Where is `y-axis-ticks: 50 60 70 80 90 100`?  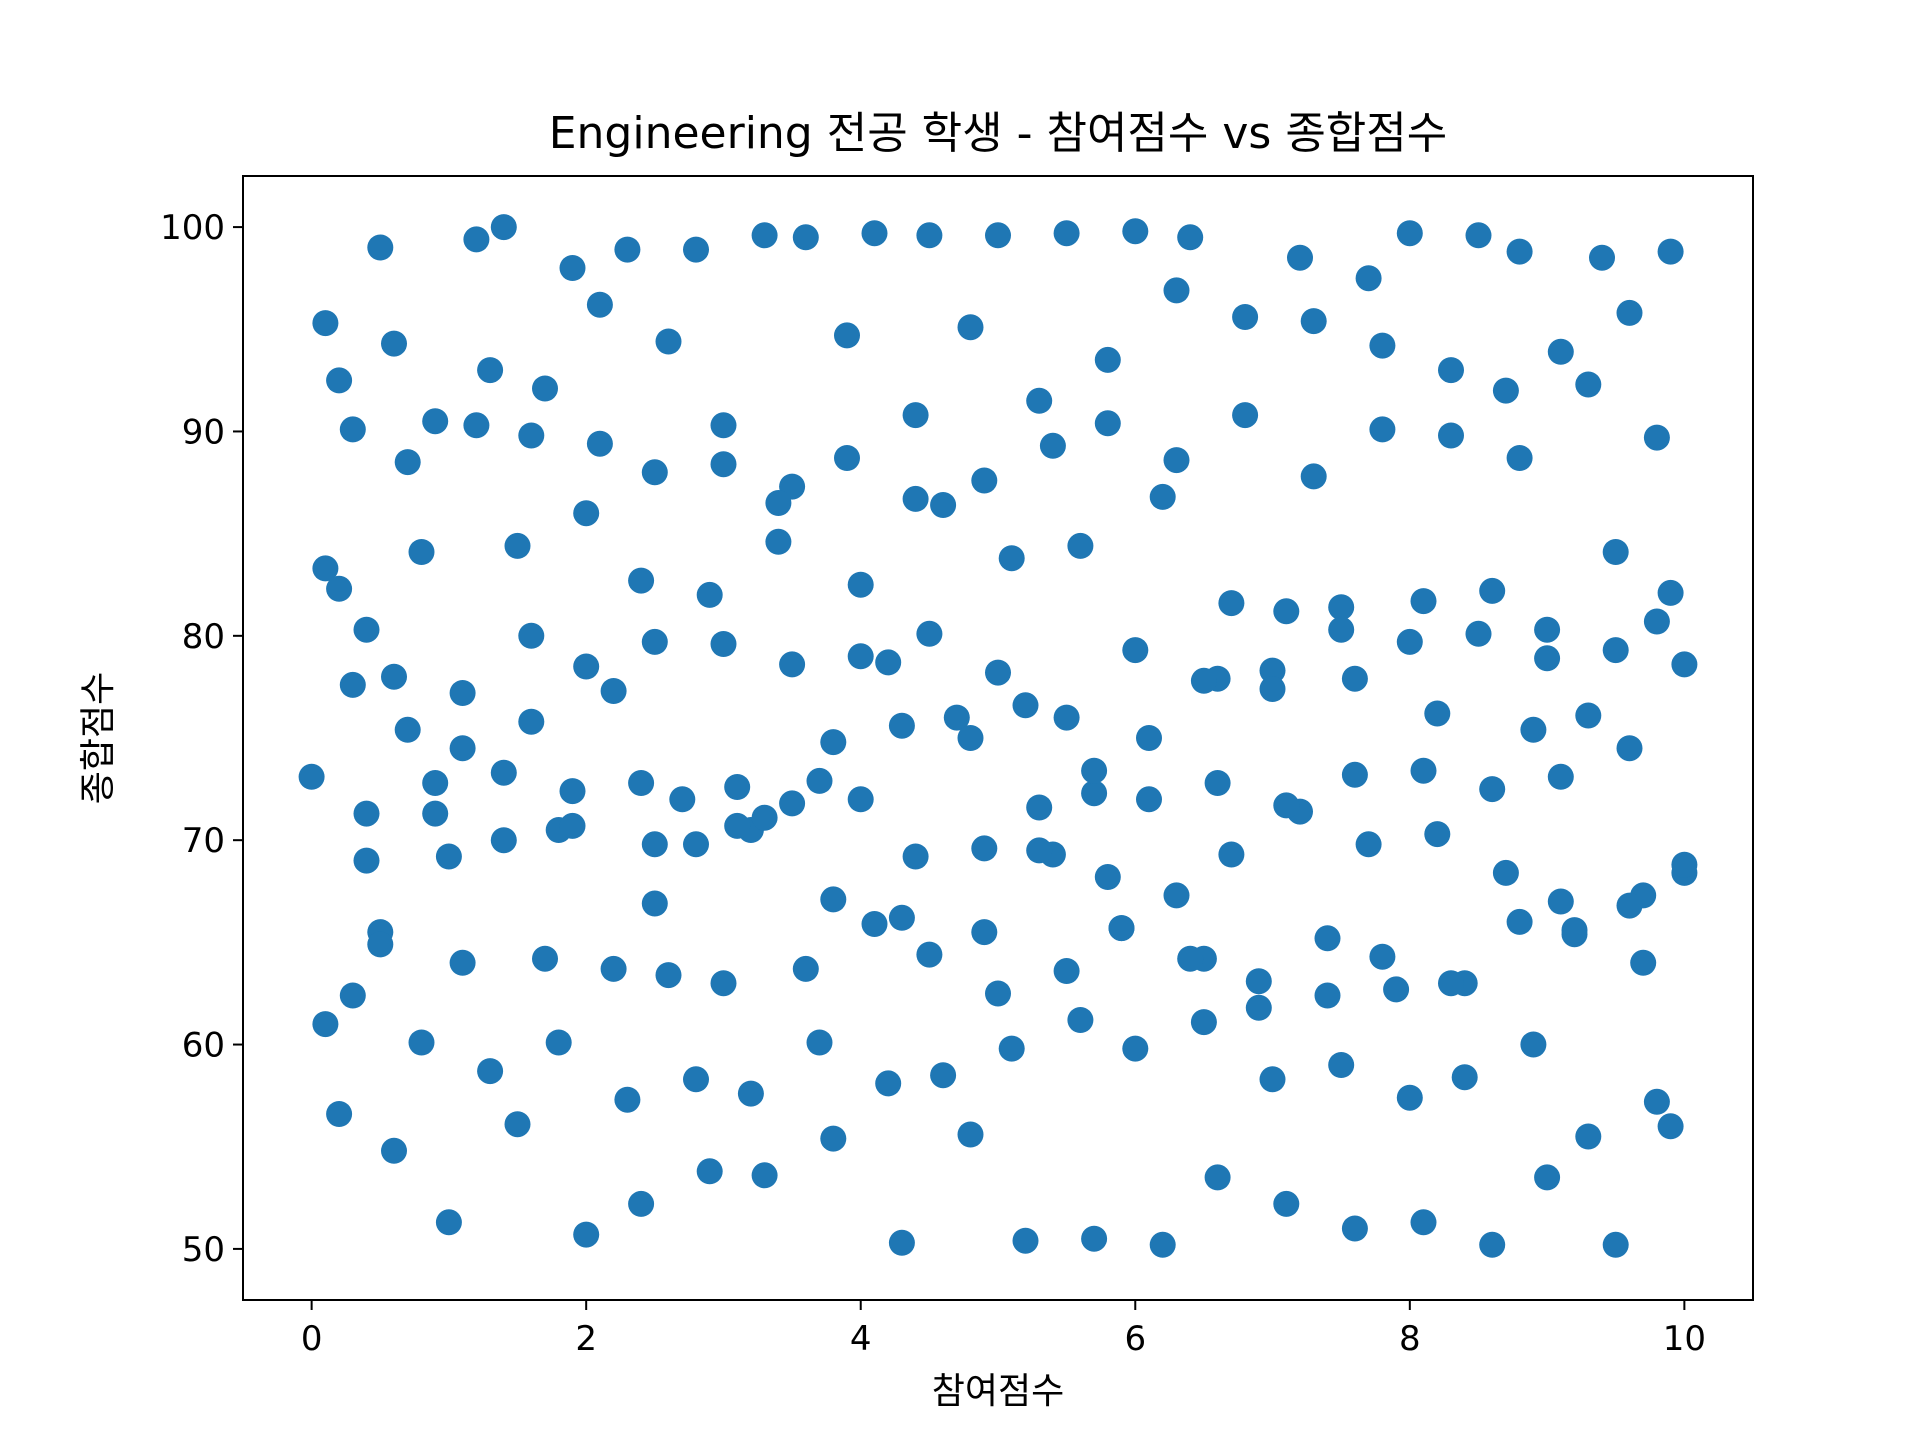 y-axis-ticks: 50 60 70 80 90 100 is located at coordinates (201, 739).